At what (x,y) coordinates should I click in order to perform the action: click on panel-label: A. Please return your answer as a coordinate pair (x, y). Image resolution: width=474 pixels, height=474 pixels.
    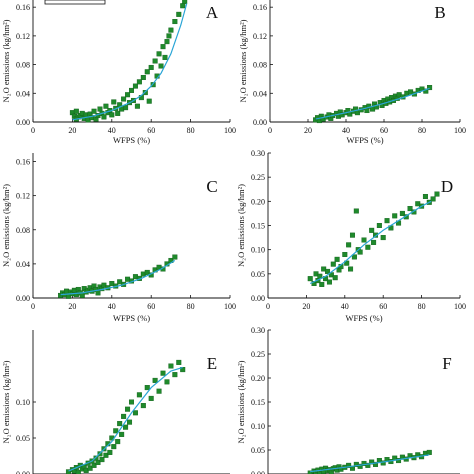
    Looking at the image, I should click on (212, 12).